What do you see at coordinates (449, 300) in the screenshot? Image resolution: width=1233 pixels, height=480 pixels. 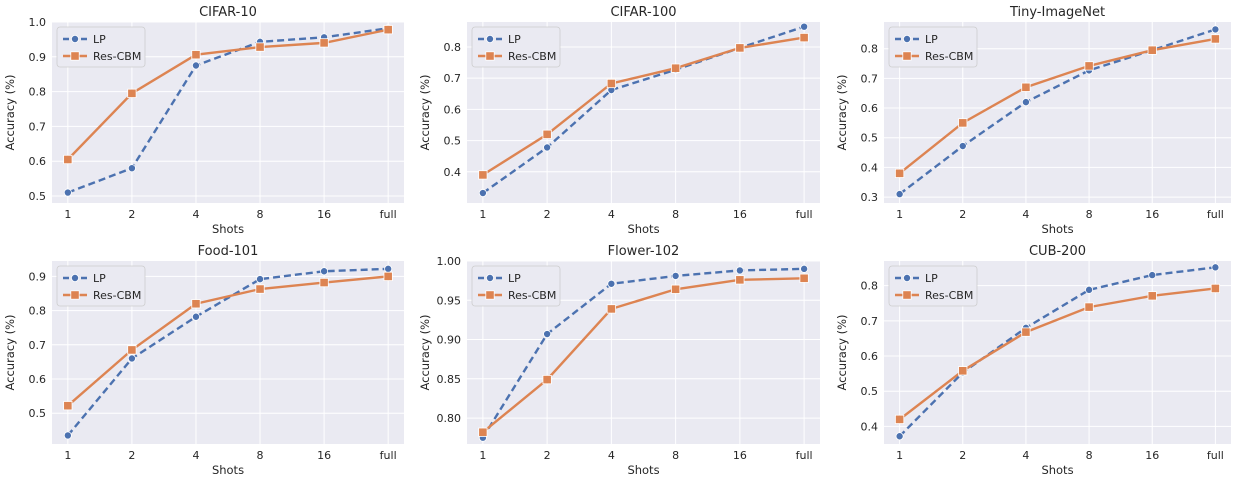 I see `y-tick-label: 0.95` at bounding box center [449, 300].